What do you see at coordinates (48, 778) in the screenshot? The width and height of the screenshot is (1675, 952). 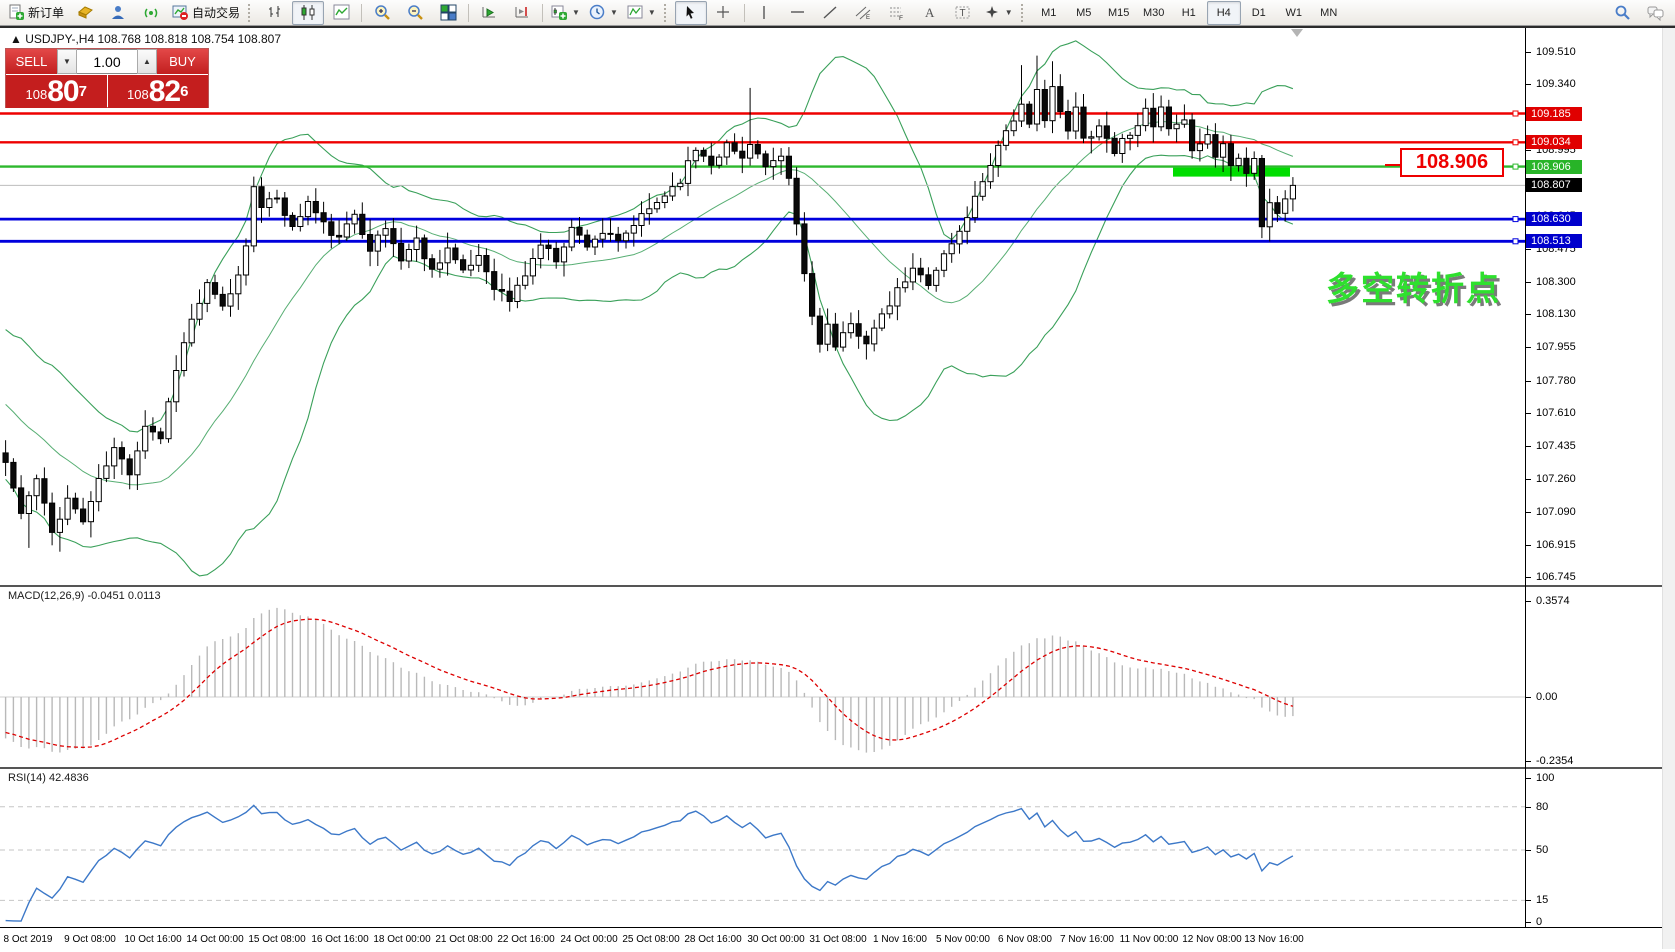 I see `rsi-indicator-label: RSI(14) 42.4836` at bounding box center [48, 778].